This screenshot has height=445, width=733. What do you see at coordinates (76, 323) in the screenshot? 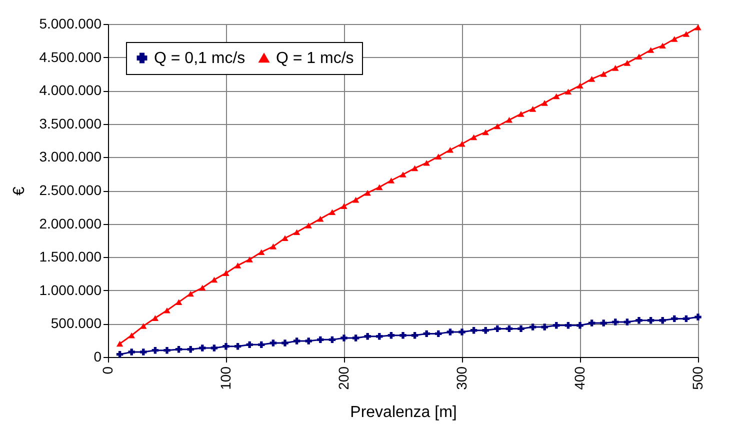
I see `y-tick-label: 500.000` at bounding box center [76, 323].